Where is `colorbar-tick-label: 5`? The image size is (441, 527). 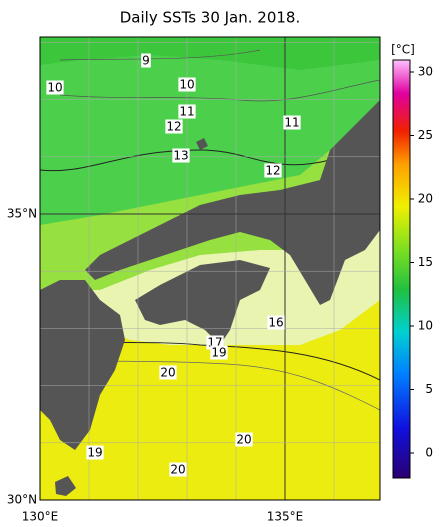 colorbar-tick-label: 5 is located at coordinates (429, 389).